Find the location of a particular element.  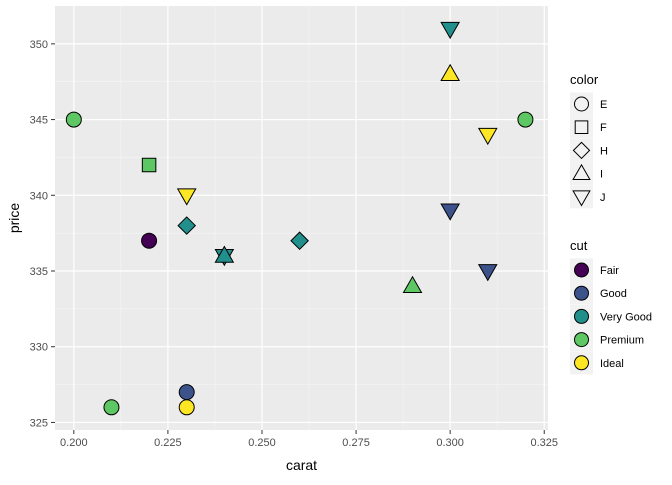

x-tick-label: 0.275 is located at coordinates (356, 443).